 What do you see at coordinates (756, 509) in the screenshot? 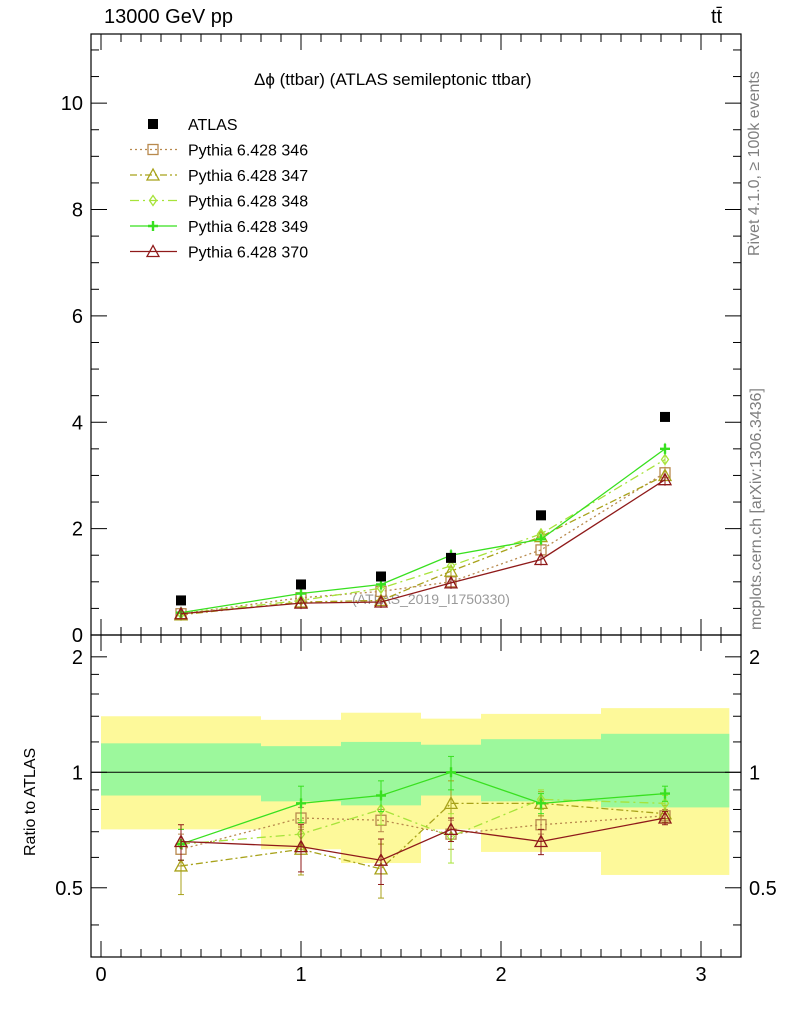
I see `source-label: mcplots.cern.ch [arXiv:1306.3436]` at bounding box center [756, 509].